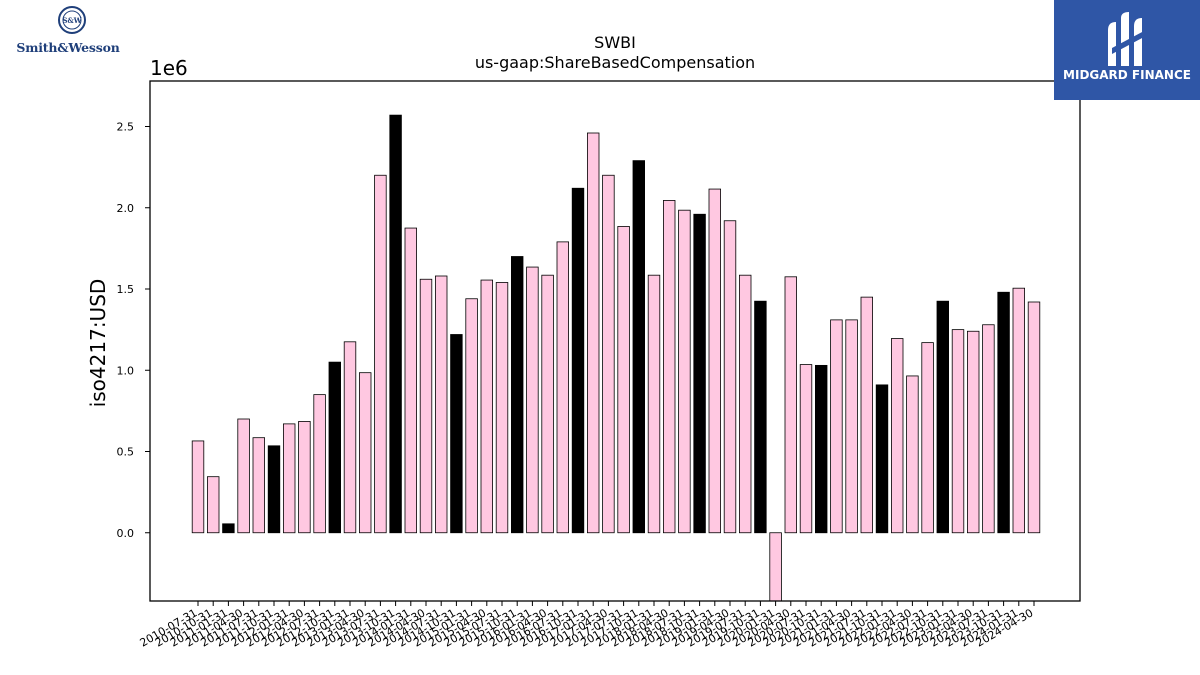  What do you see at coordinates (1127, 39) in the screenshot?
I see `midgard-finance-emblem-icon` at bounding box center [1127, 39].